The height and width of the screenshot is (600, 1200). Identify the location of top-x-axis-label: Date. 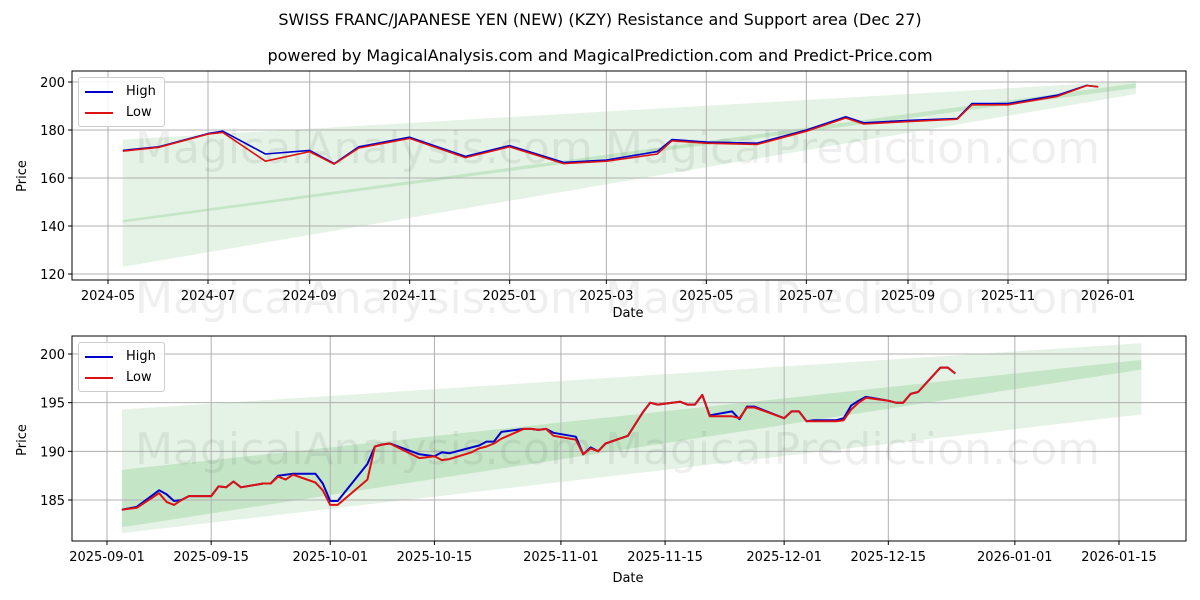
(627, 313).